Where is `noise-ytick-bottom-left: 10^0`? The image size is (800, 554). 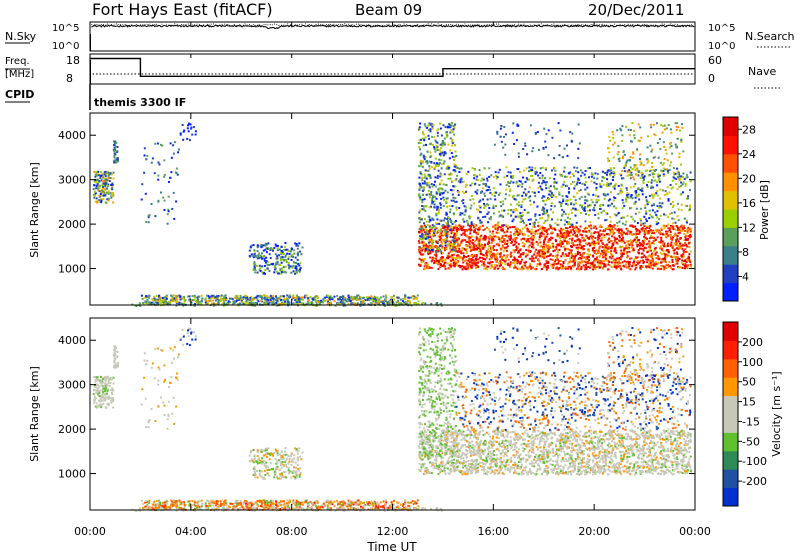 noise-ytick-bottom-left: 10^0 is located at coordinates (65, 46).